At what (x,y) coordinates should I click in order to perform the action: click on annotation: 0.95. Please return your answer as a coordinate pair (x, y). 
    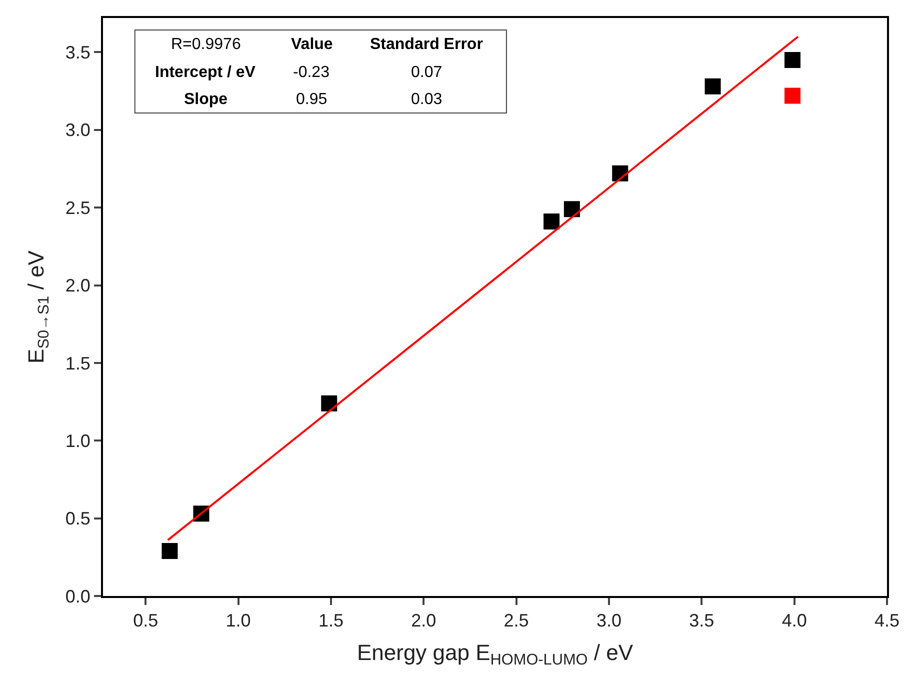
    Looking at the image, I should click on (312, 99).